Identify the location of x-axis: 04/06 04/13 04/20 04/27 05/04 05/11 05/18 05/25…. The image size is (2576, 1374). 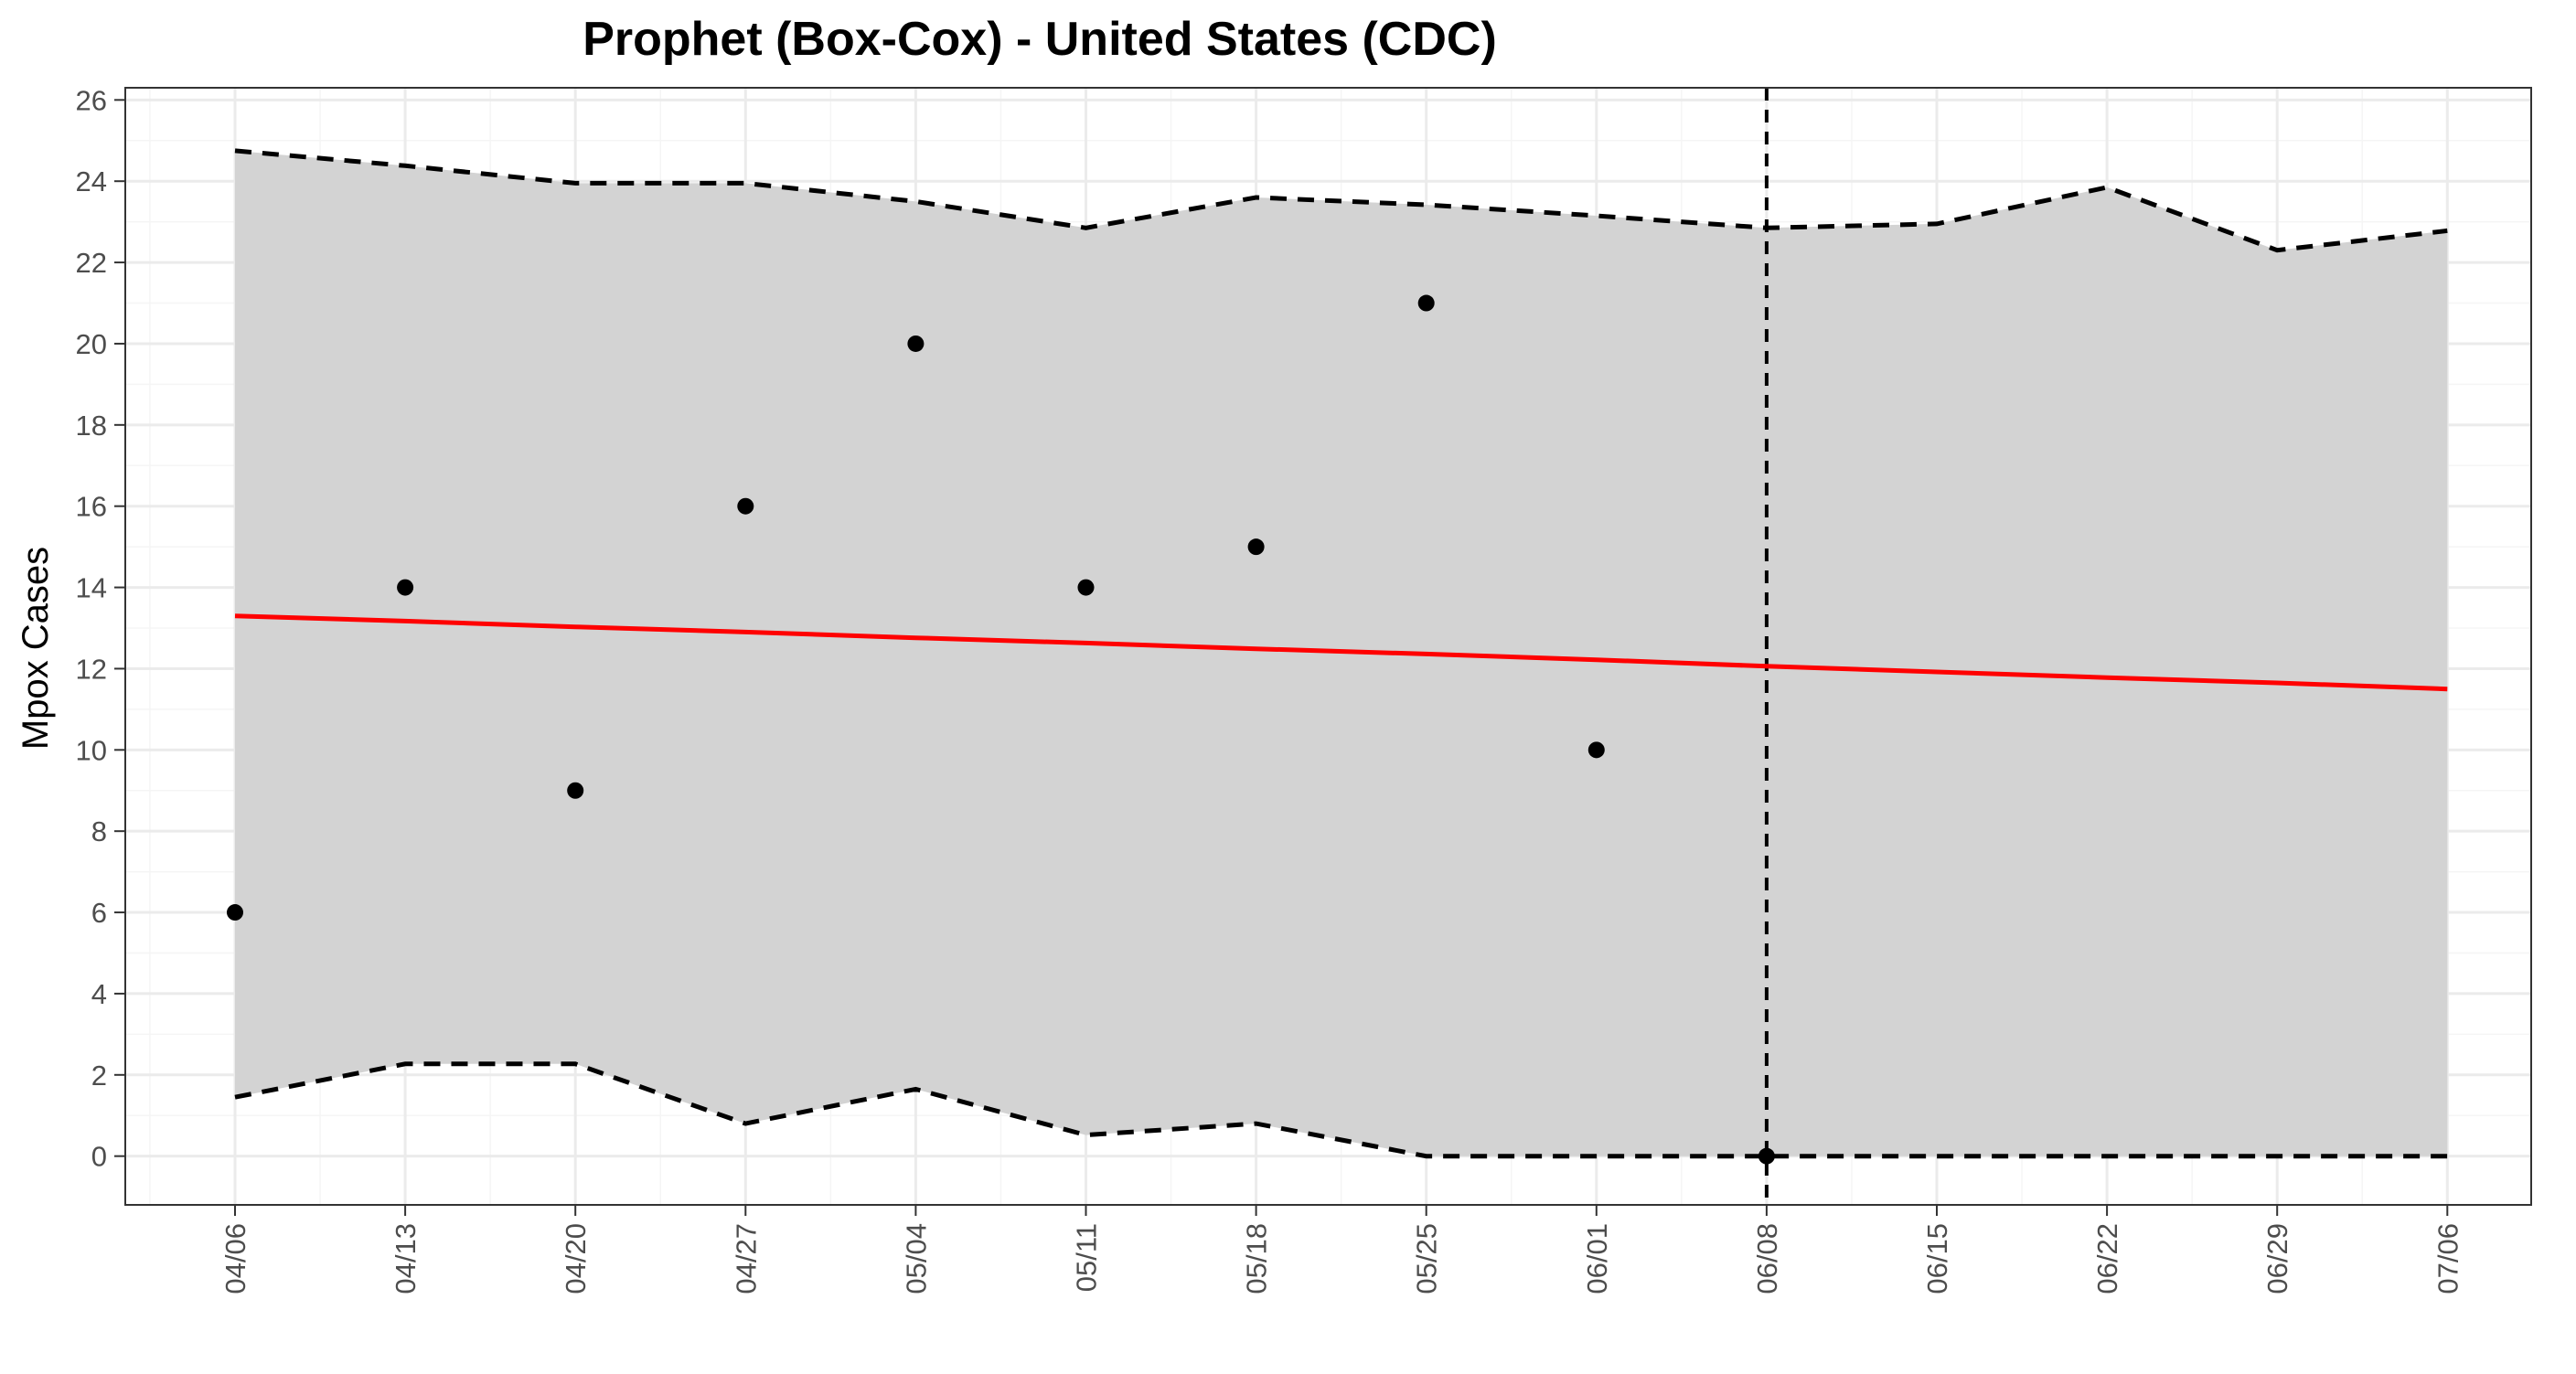
(1341, 1249).